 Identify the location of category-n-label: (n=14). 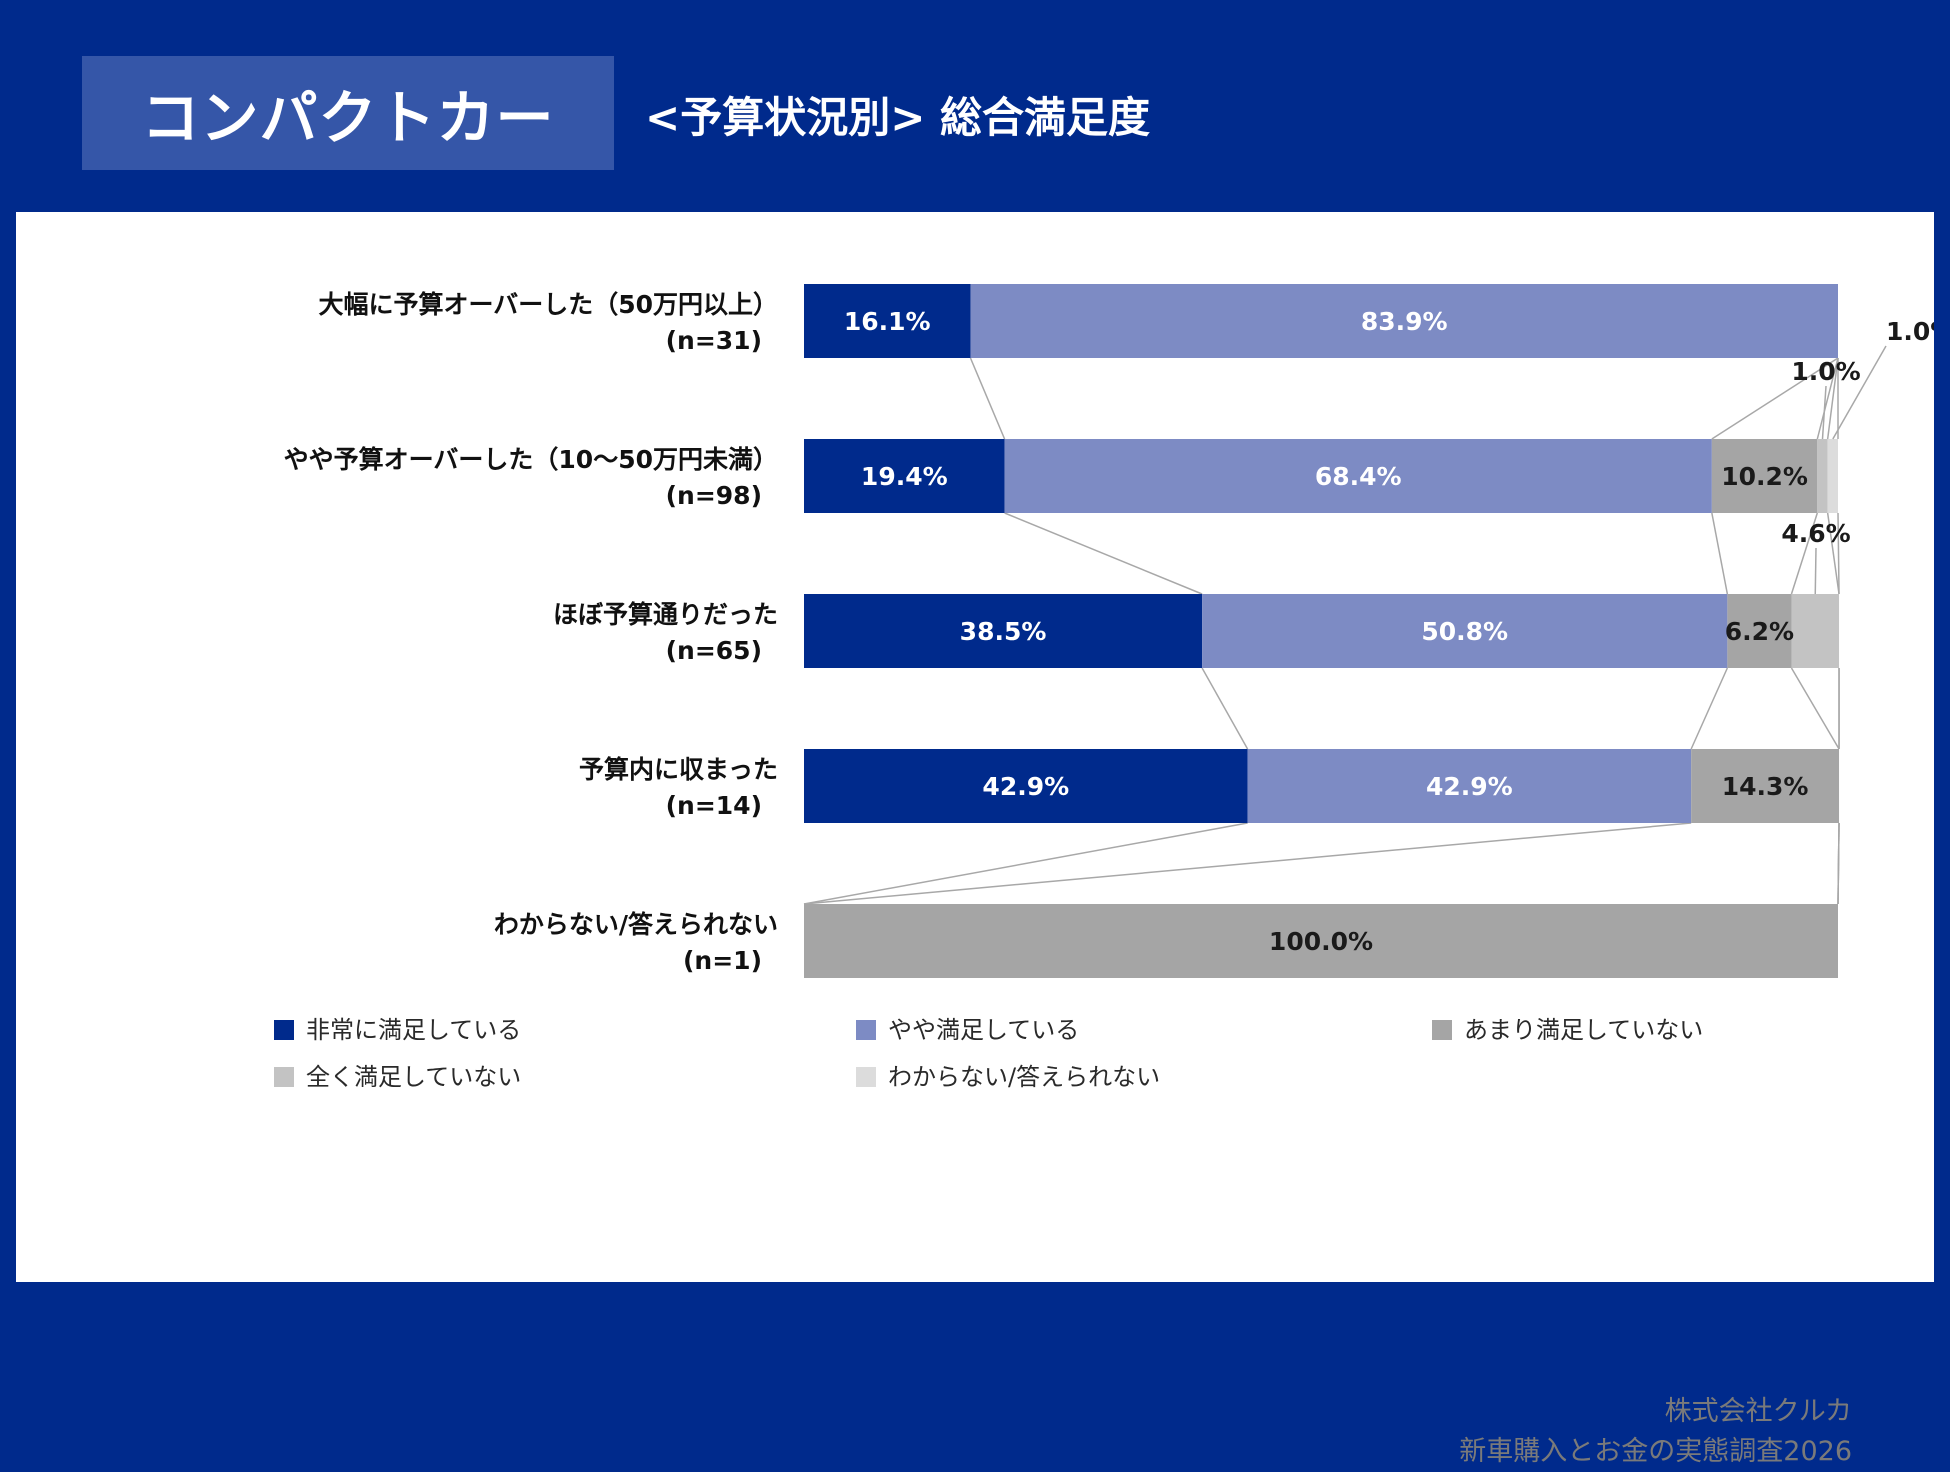
(714, 805).